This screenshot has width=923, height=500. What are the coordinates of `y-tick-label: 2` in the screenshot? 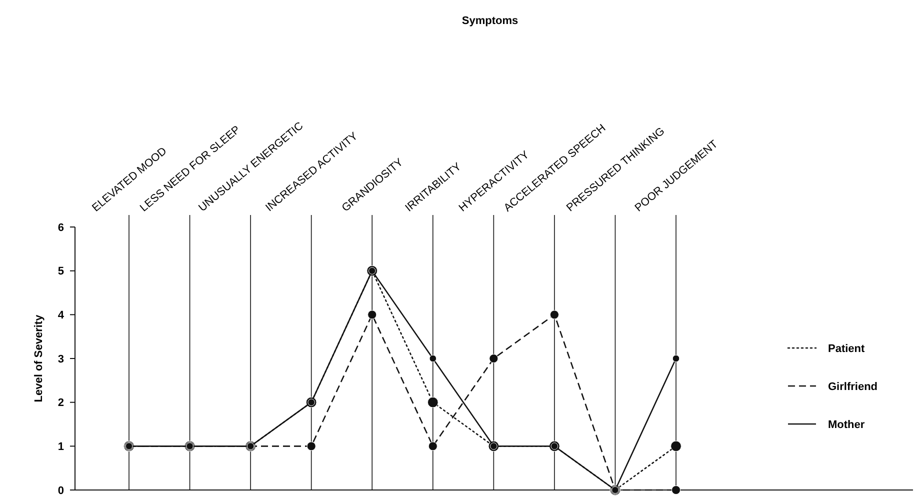 It's located at (61, 403).